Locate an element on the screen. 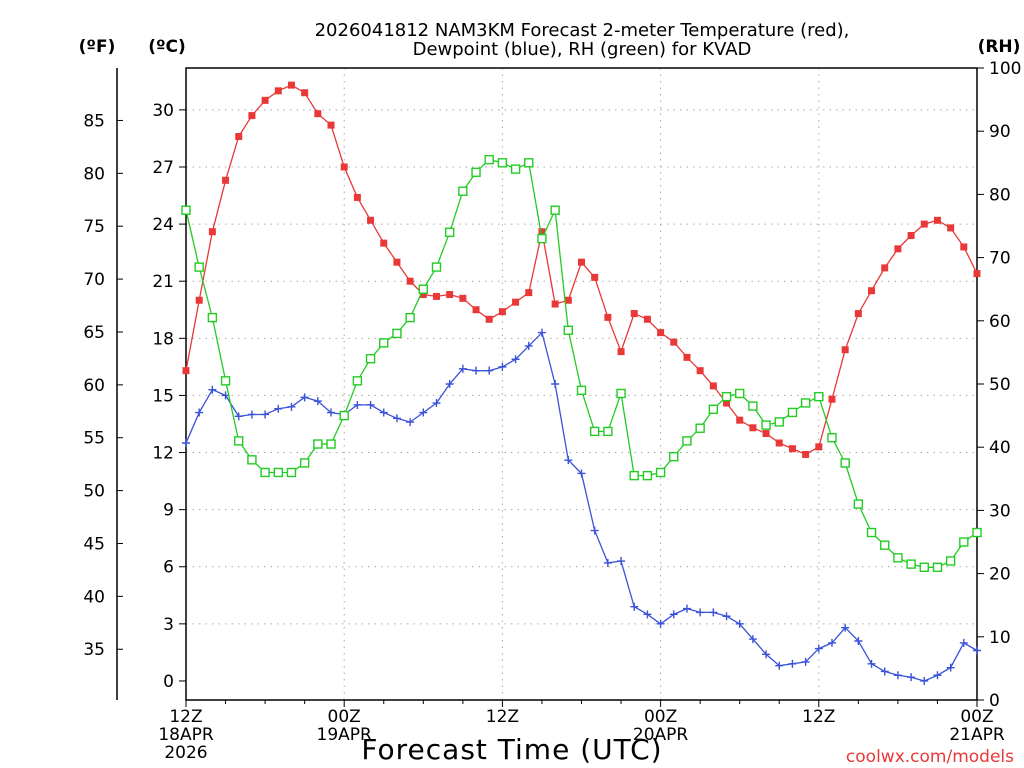 Image resolution: width=1024 pixels, height=768 pixels. rh-unit-label: (RH) is located at coordinates (999, 47).